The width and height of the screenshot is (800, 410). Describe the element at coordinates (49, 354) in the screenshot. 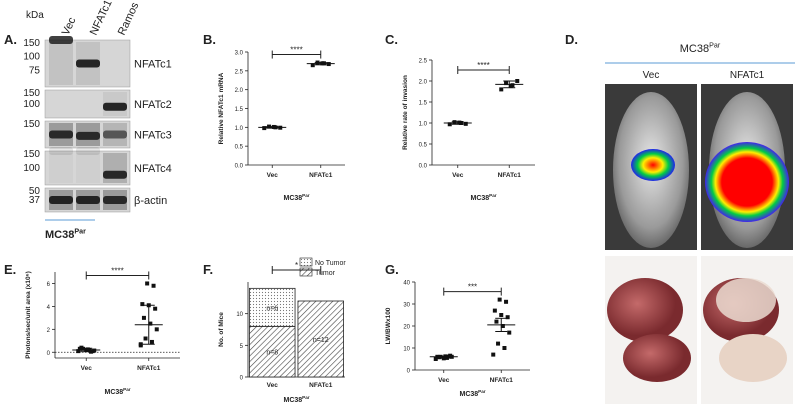

I see `y-tick-label: 0` at that location.